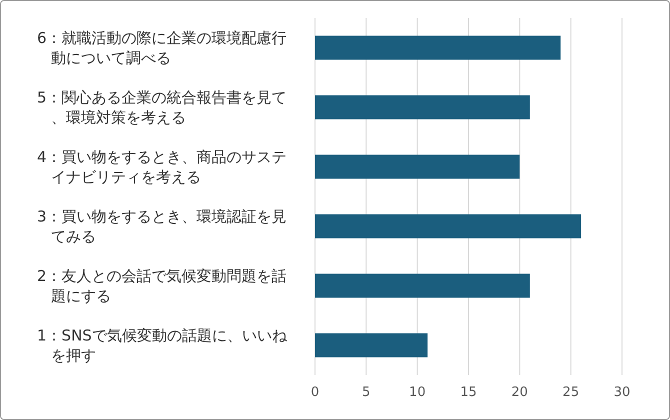 The width and height of the screenshot is (670, 420). I want to click on x-tick-label: 0, so click(315, 392).